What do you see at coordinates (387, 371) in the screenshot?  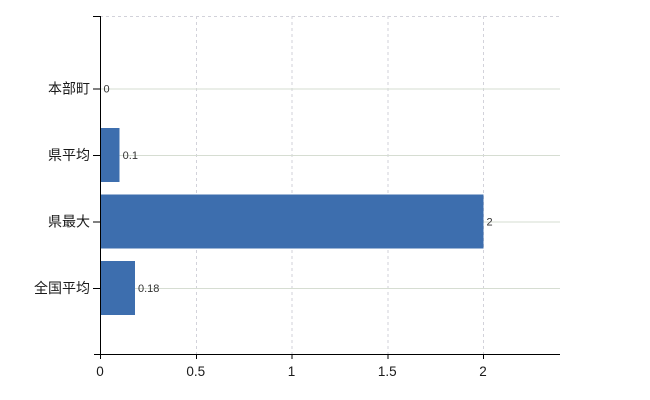 I see `x-tick-label: 1.5` at bounding box center [387, 371].